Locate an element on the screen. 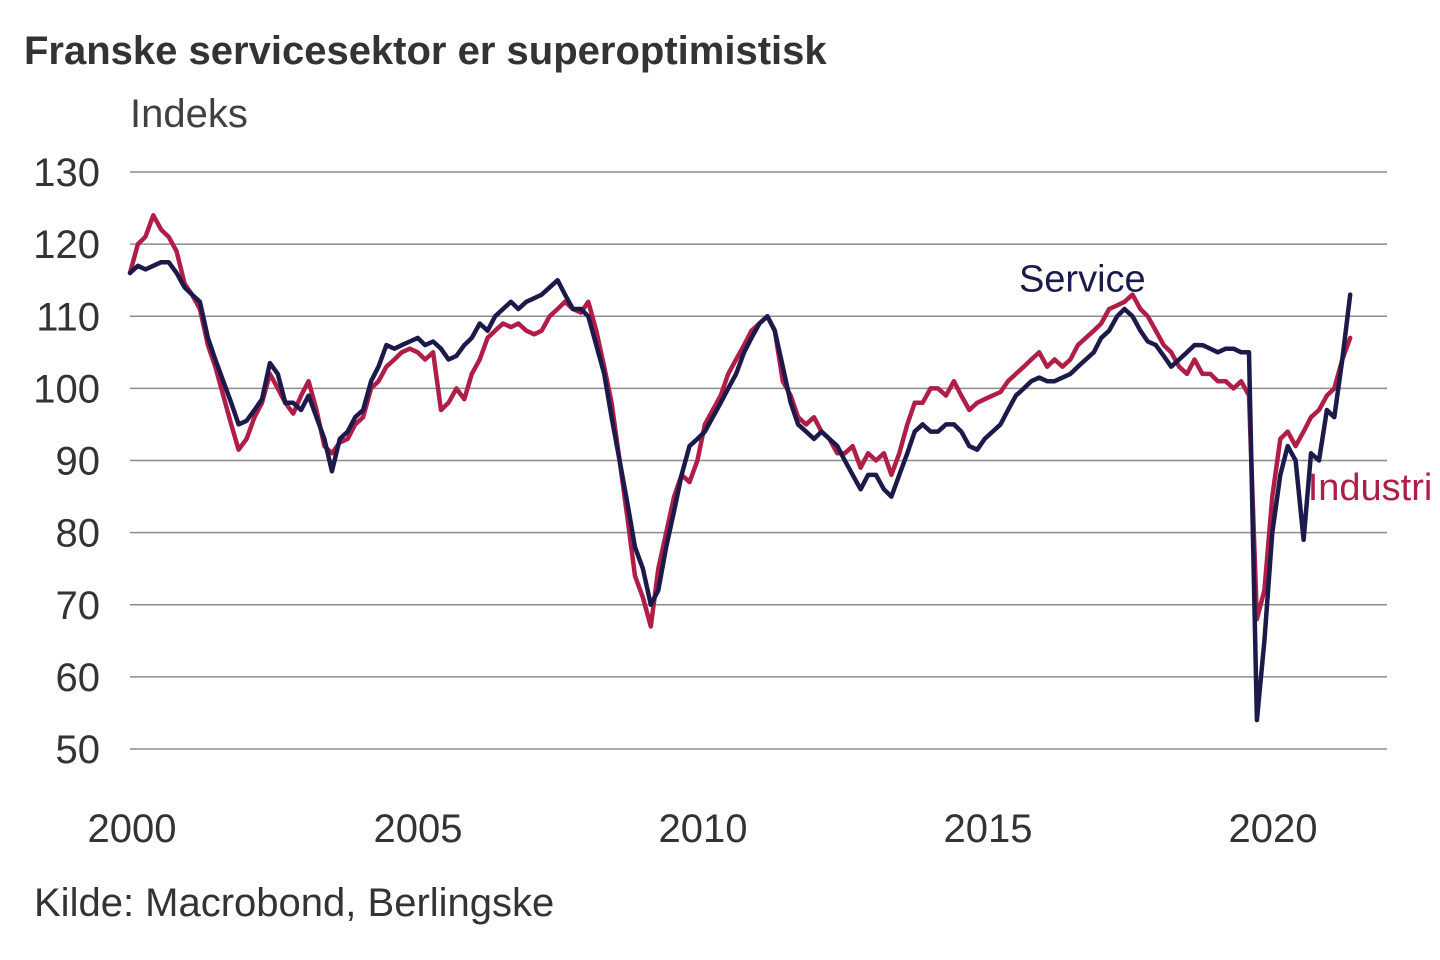 The image size is (1440, 960). x-tick-label: 2005 is located at coordinates (418, 829).